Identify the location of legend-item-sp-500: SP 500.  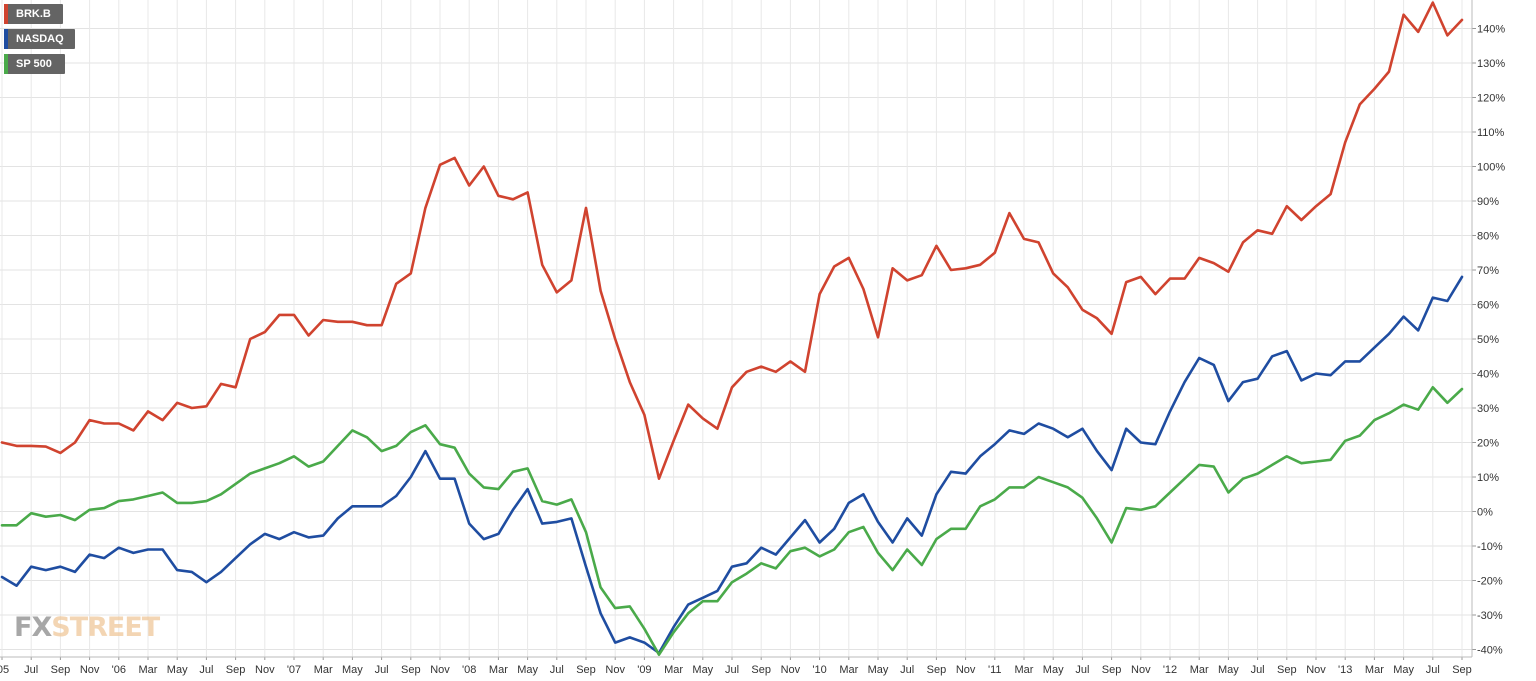
(34, 64).